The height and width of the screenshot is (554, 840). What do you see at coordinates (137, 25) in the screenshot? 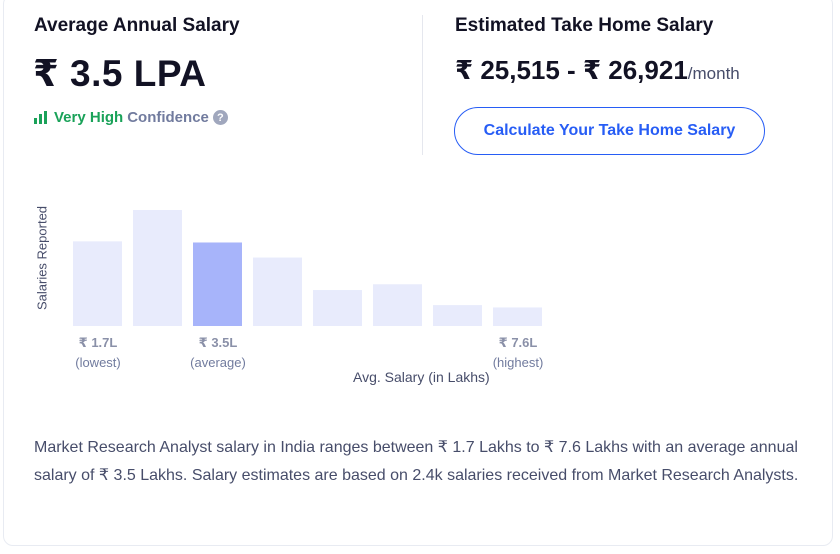
I see `average-salary-title: Average Annual Salary` at bounding box center [137, 25].